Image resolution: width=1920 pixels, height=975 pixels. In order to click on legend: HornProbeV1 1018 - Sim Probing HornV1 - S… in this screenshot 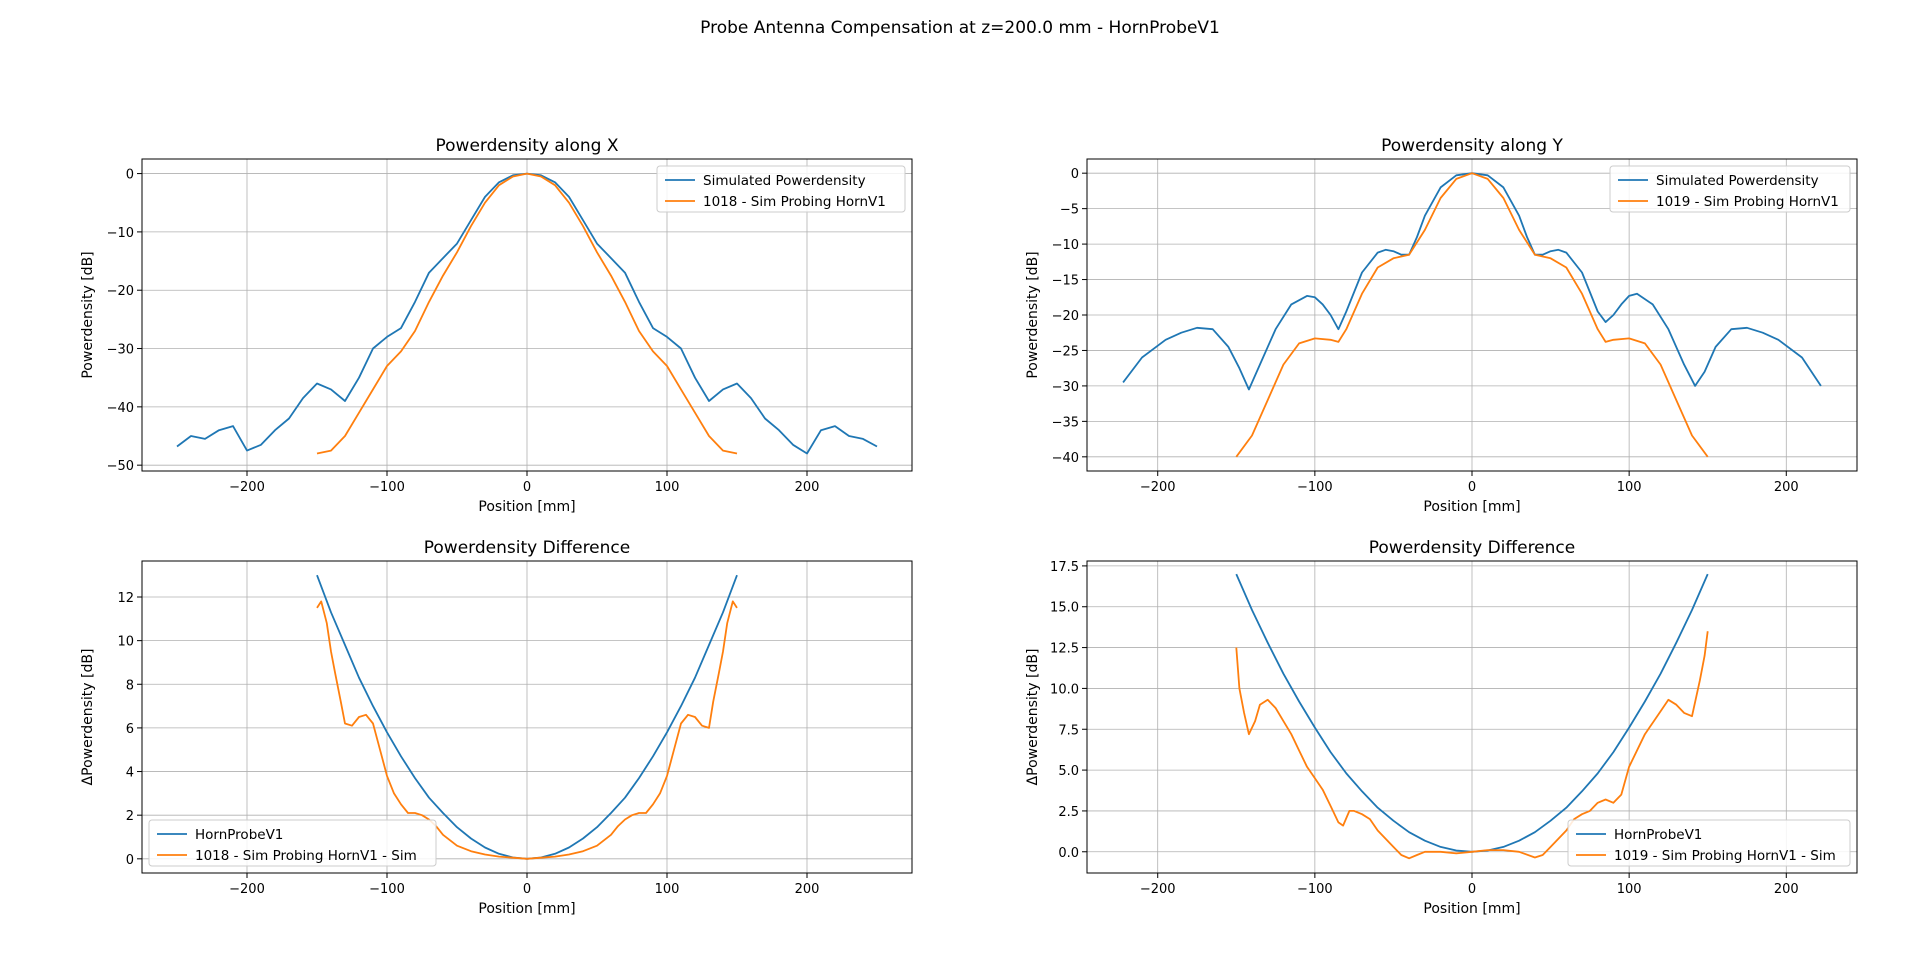, I will do `click(292, 843)`.